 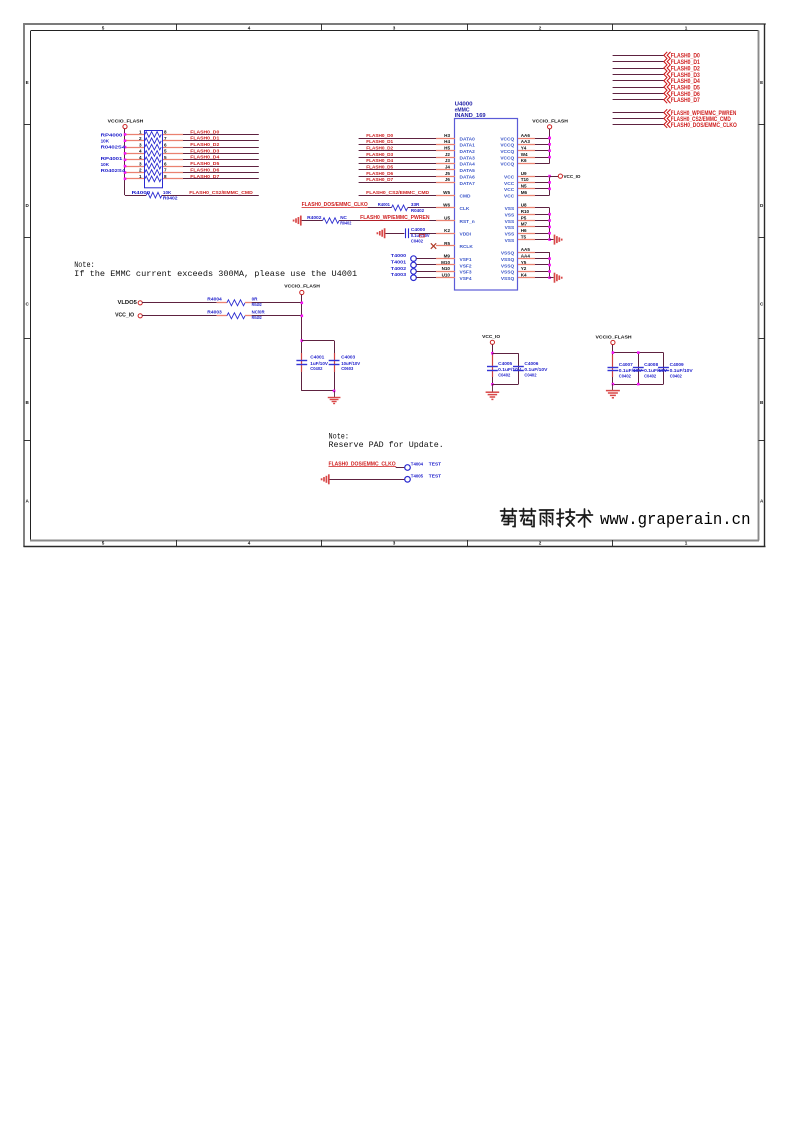 I want to click on svg-text: R5, so click(x=447, y=243).